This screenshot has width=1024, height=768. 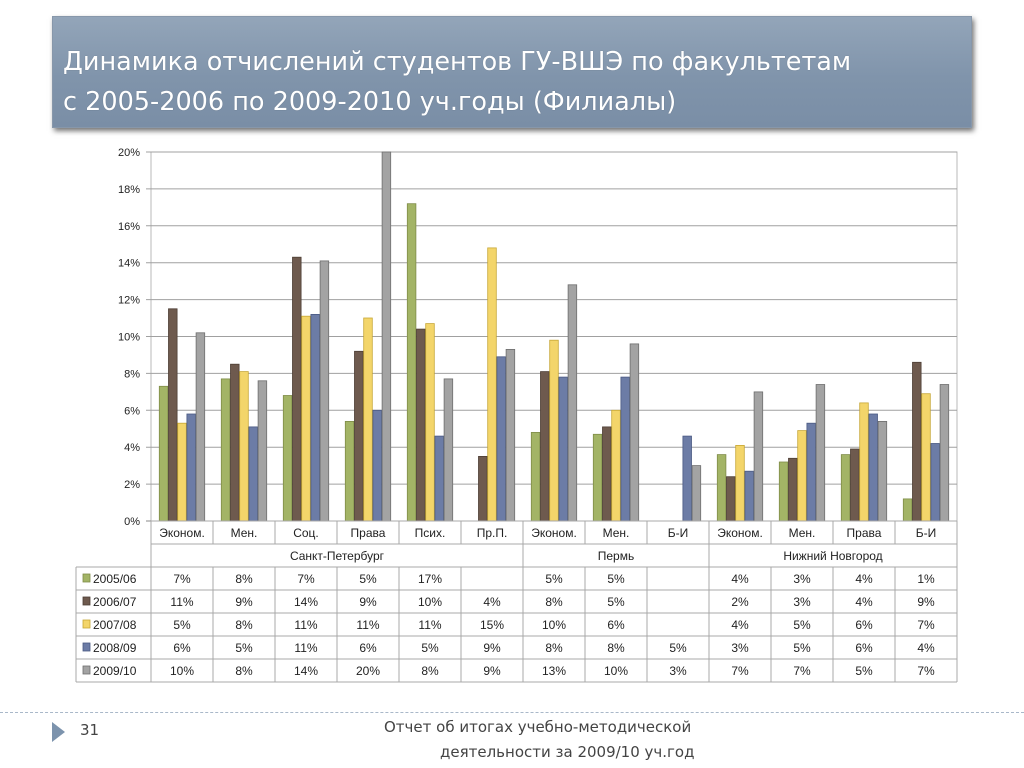 I want to click on slide-number: 31, so click(x=90, y=730).